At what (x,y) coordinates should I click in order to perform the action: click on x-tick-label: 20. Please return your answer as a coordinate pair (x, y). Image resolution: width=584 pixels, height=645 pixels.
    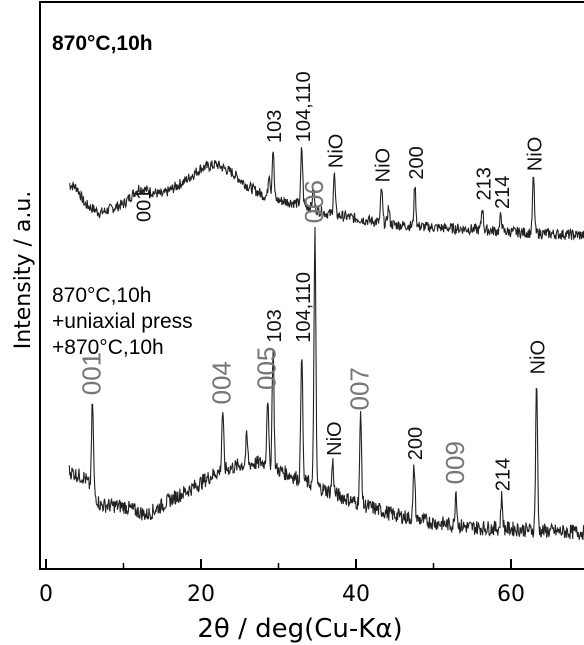
    Looking at the image, I should click on (201, 594).